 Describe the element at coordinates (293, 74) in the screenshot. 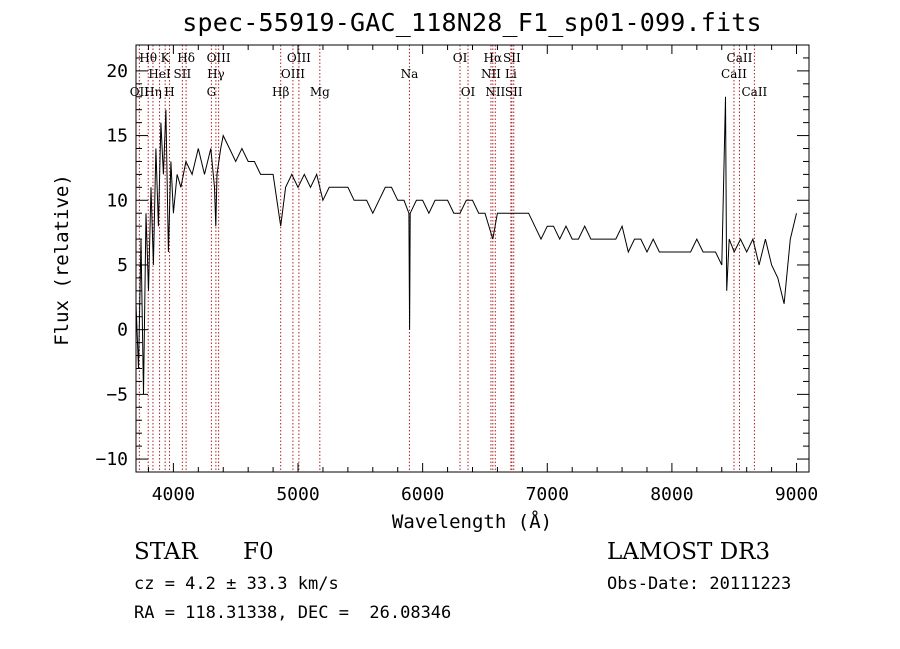

I see `line-label-12: OIII` at that location.